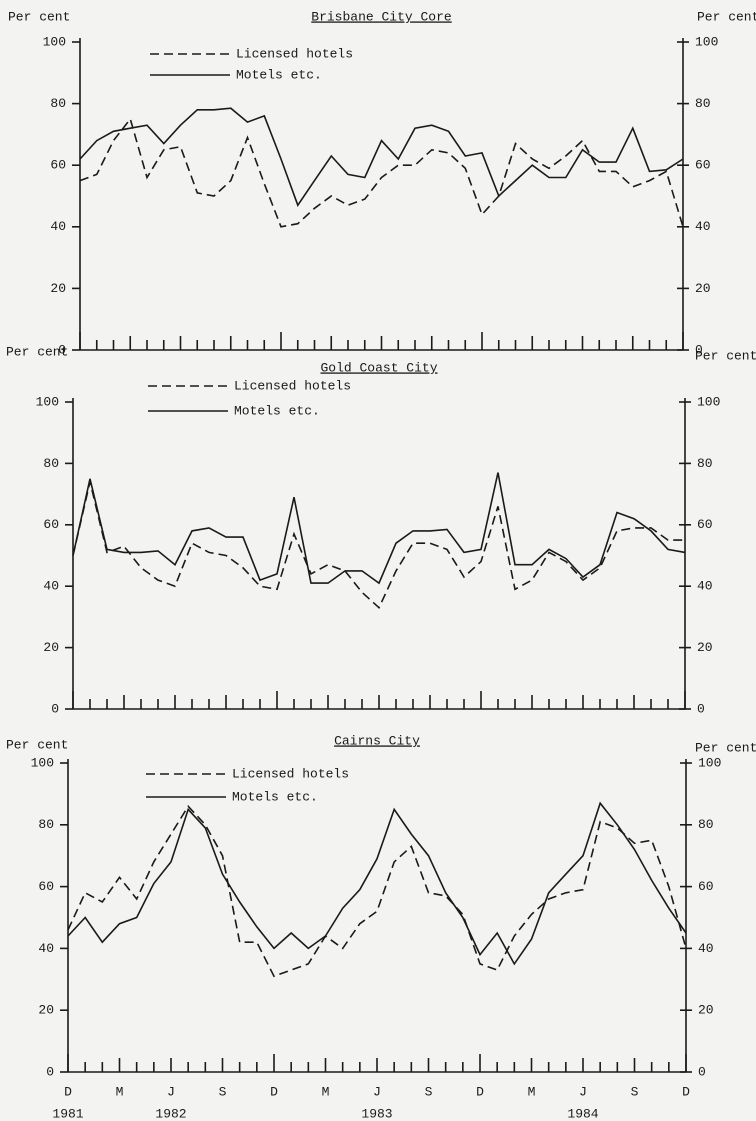  I want to click on x-year-label: 1984, so click(582, 1113).